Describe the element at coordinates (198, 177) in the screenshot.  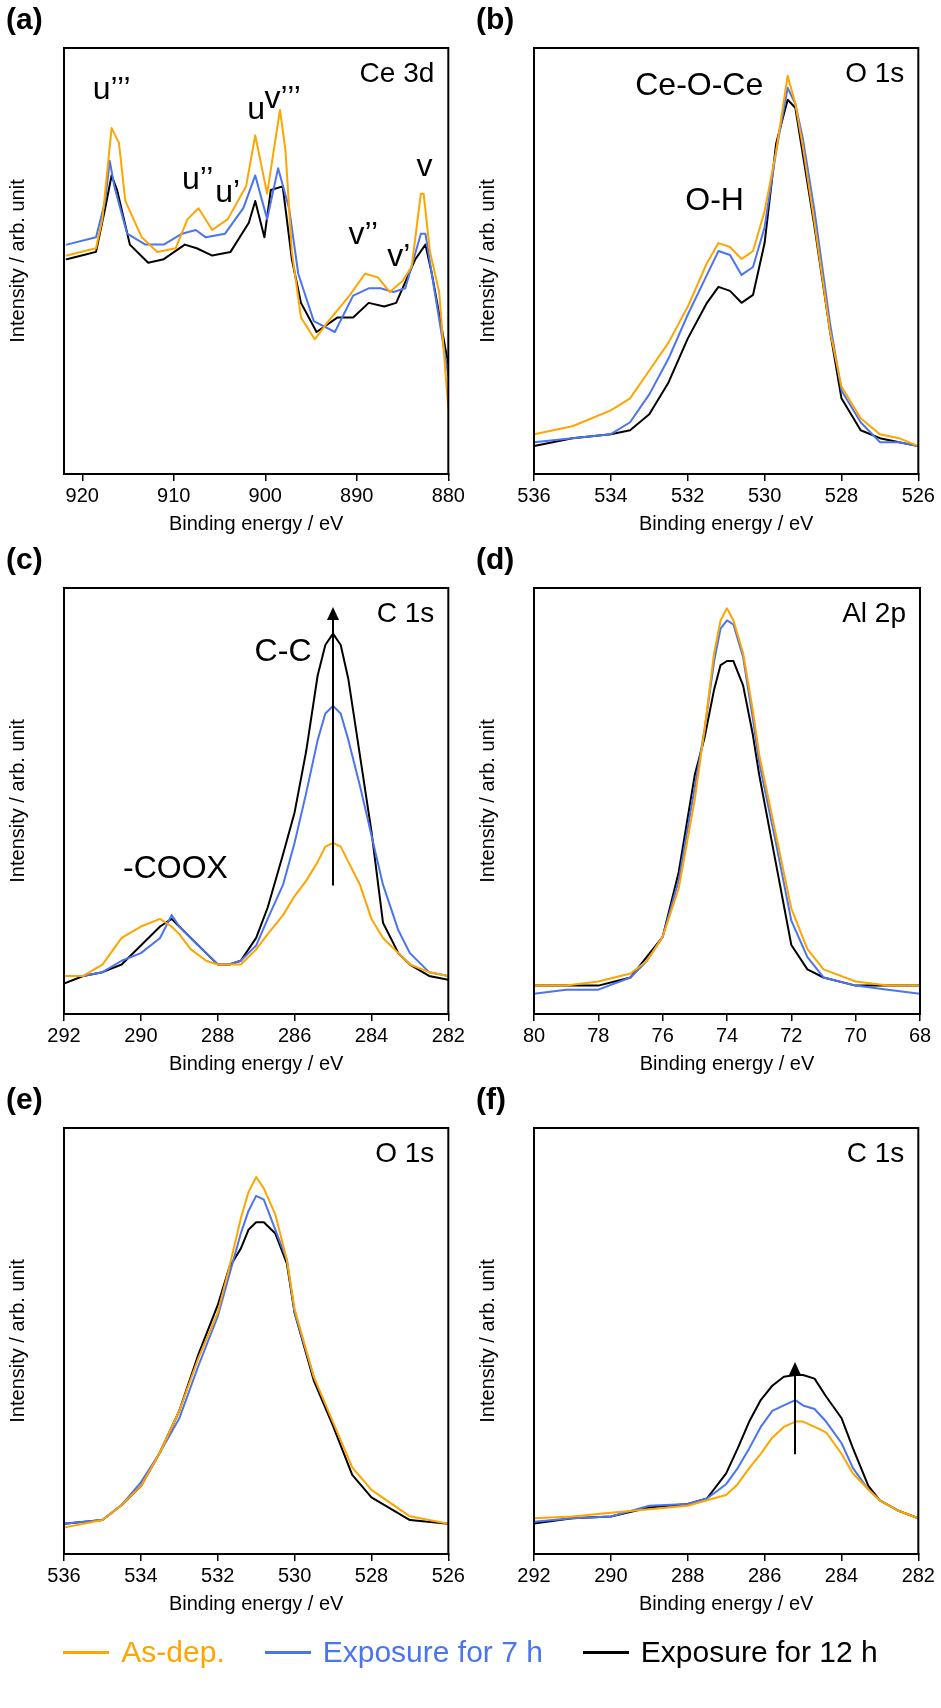
I see `annotation: u’’` at that location.